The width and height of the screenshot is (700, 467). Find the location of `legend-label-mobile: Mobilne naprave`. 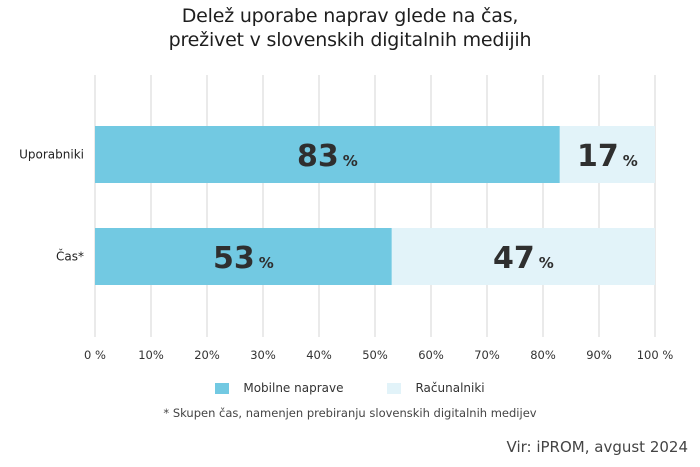

legend-label-mobile: Mobilne naprave is located at coordinates (293, 388).